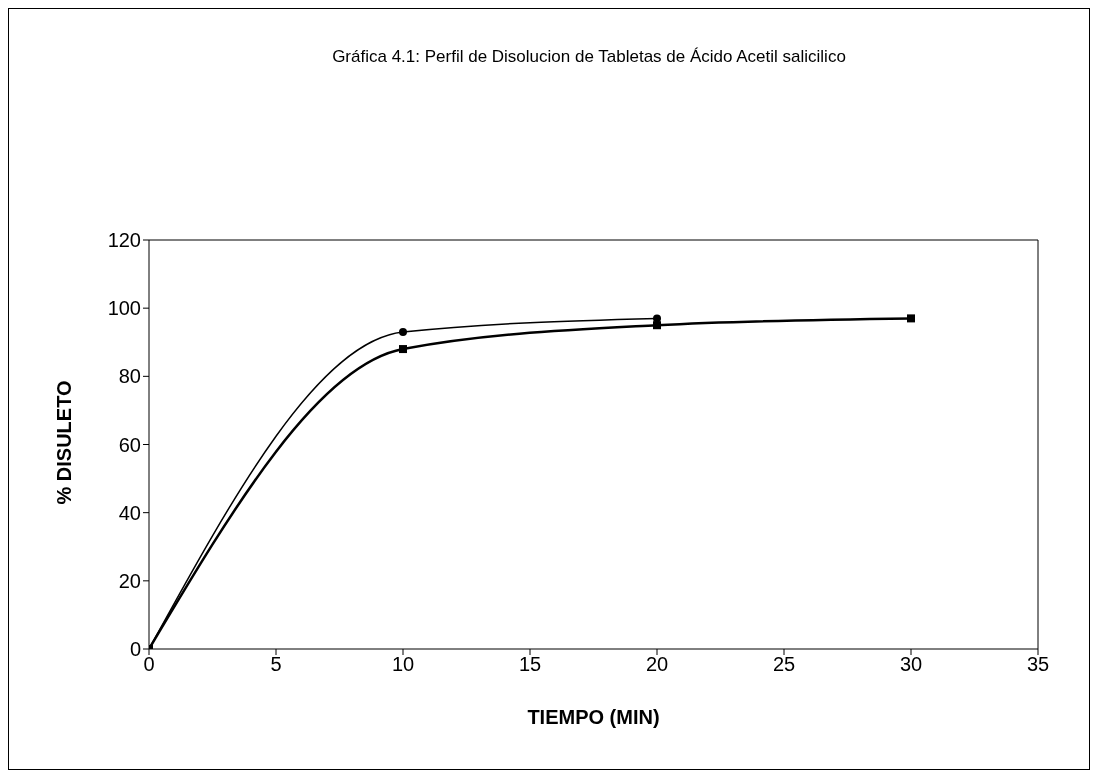 The height and width of the screenshot is (780, 1101). Describe the element at coordinates (657, 664) in the screenshot. I see `x-tick-label: 20` at that location.